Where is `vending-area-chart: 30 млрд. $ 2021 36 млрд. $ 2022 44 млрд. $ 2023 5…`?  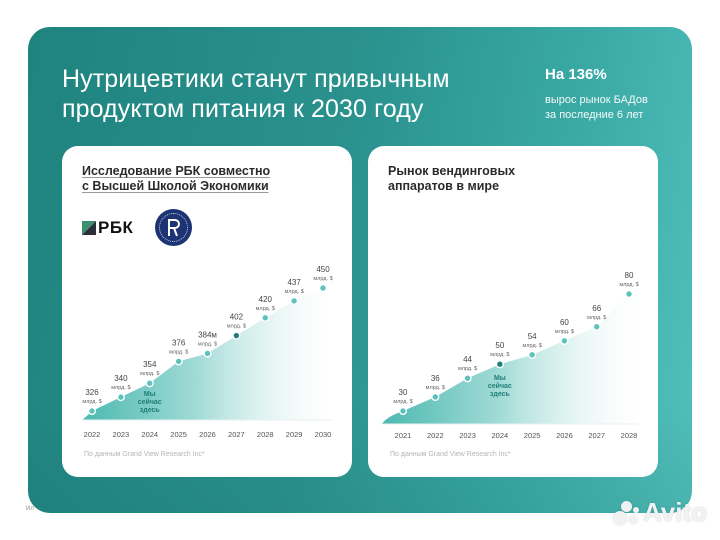 vending-area-chart: 30 млрд. $ 2021 36 млрд. $ 2022 44 млрд. $ 2023 5… is located at coordinates (510, 355).